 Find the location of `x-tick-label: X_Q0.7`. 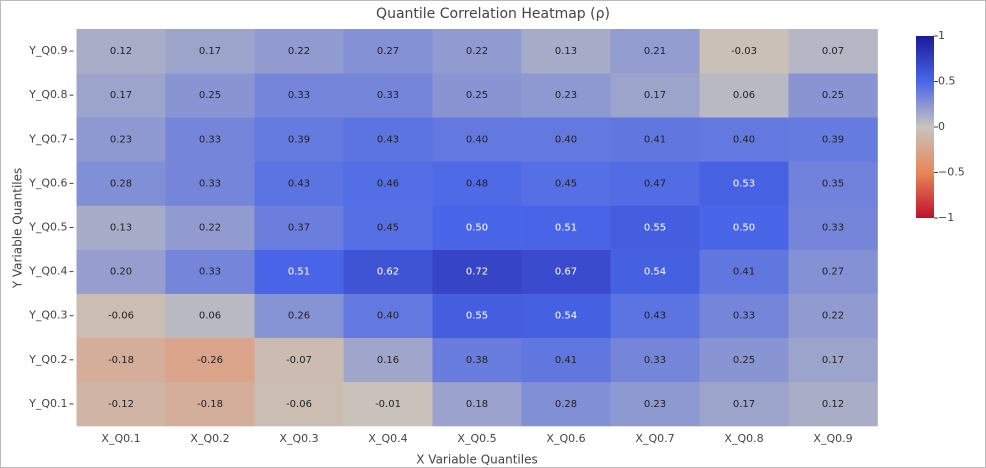

x-tick-label: X_Q0.7 is located at coordinates (654, 438).